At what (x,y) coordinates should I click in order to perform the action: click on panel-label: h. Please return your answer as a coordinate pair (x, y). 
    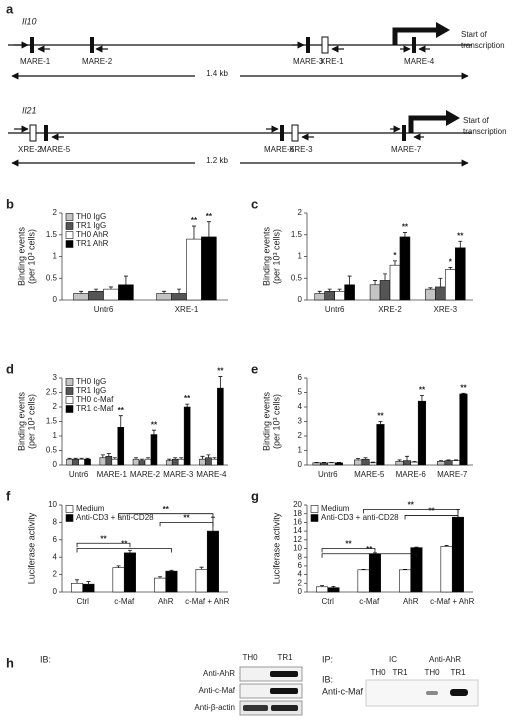
    Looking at the image, I should click on (10, 662).